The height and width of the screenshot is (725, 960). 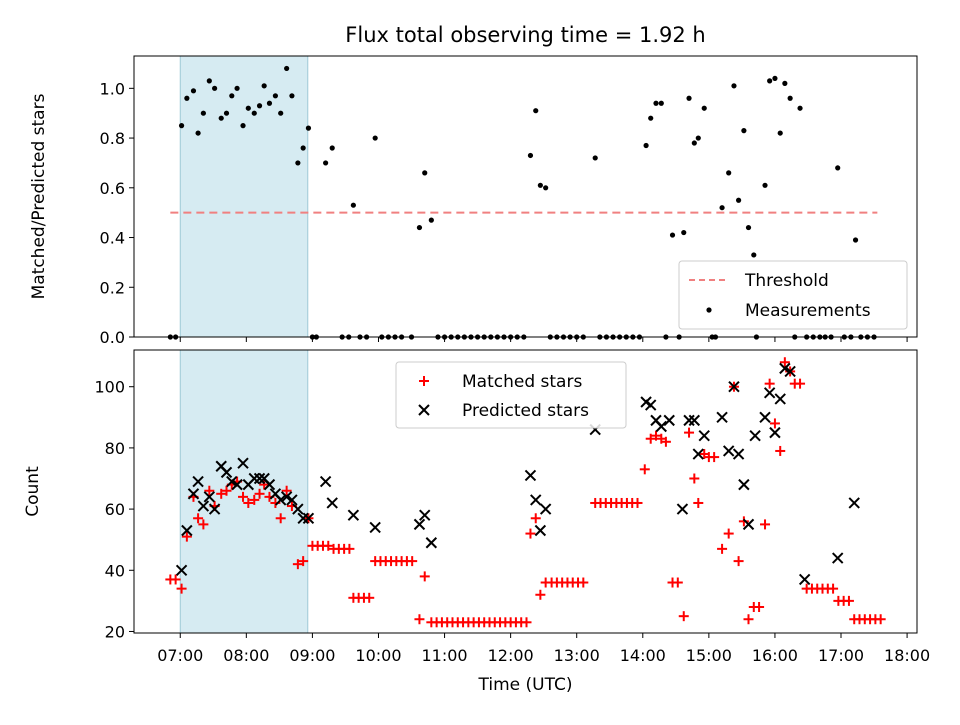 I want to click on y-tick-label: 1.0, so click(x=112, y=88).